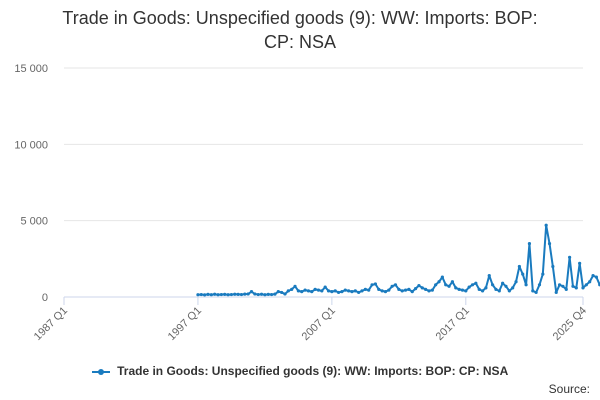 Image resolution: width=600 pixels, height=400 pixels. Describe the element at coordinates (34, 222) in the screenshot. I see `y-tick-label: 5 000` at that location.